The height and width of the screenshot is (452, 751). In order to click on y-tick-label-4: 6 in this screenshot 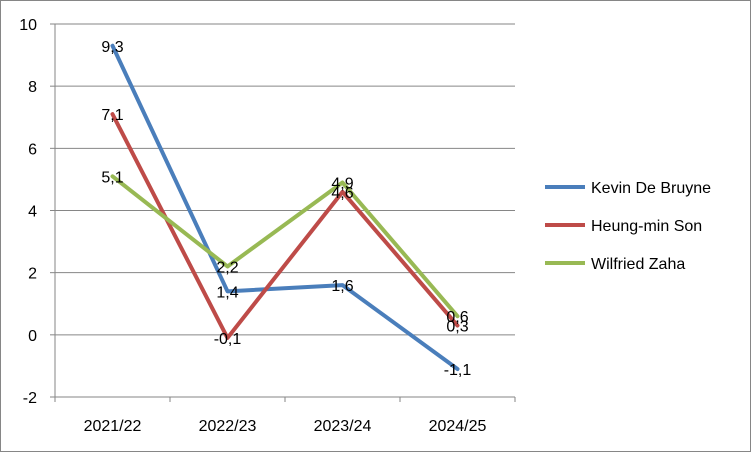, I will do `click(32, 149)`.